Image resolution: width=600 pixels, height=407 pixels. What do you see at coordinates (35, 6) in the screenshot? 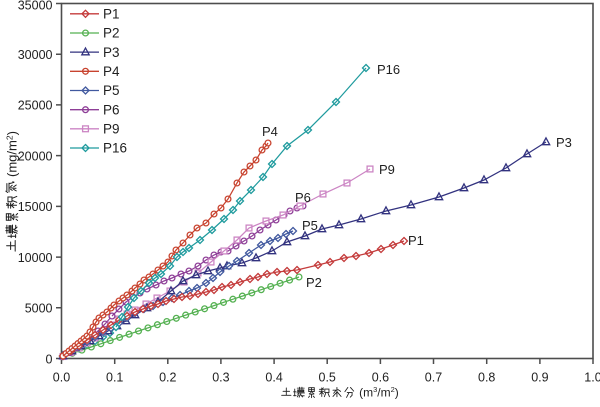
I see `svg-text: 35000` at bounding box center [35, 6].